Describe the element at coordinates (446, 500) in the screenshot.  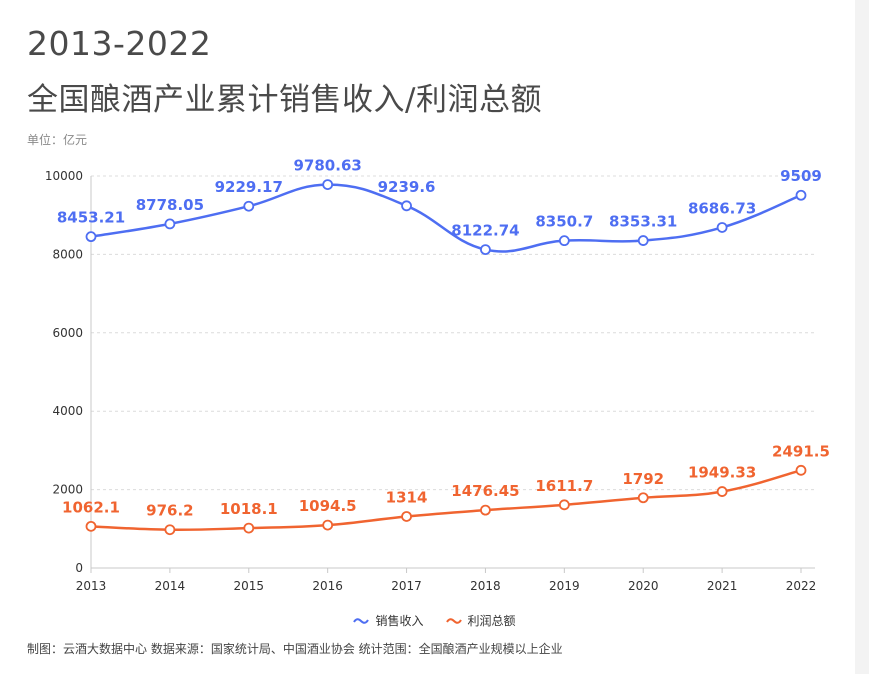
I see `series-line-profit` at that location.